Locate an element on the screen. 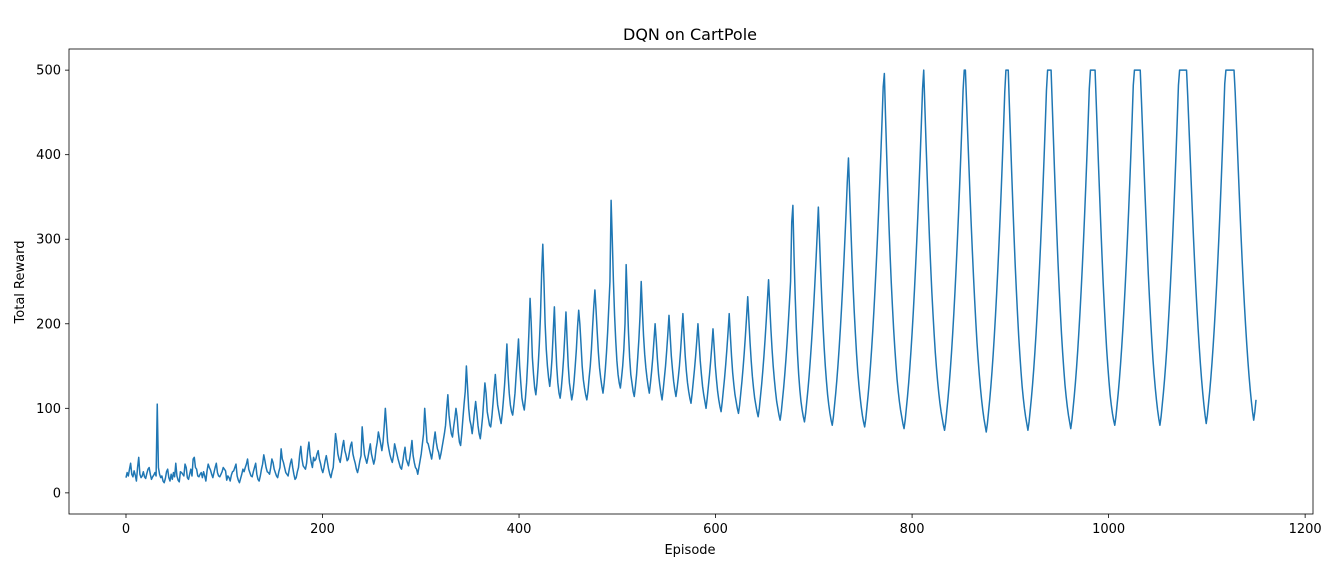 This screenshot has width=1330, height=566. x-tick-label: 200 is located at coordinates (322, 529).